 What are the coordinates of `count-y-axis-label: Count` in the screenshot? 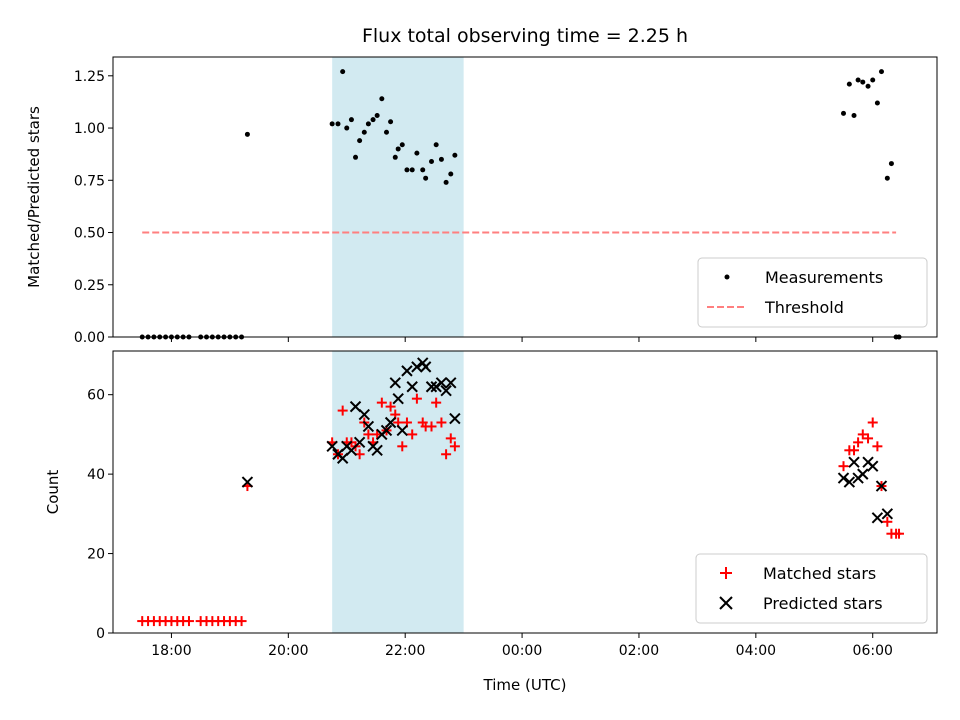 It's located at (53, 492).